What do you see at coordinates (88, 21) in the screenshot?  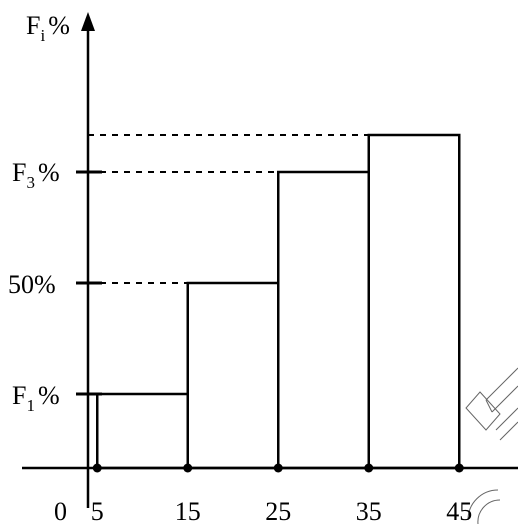 I see `y-axis-arrow` at bounding box center [88, 21].